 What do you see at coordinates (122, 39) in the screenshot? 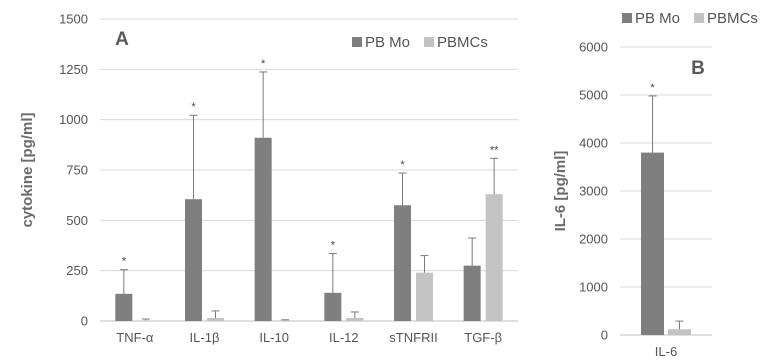
I see `panel-label: A` at bounding box center [122, 39].